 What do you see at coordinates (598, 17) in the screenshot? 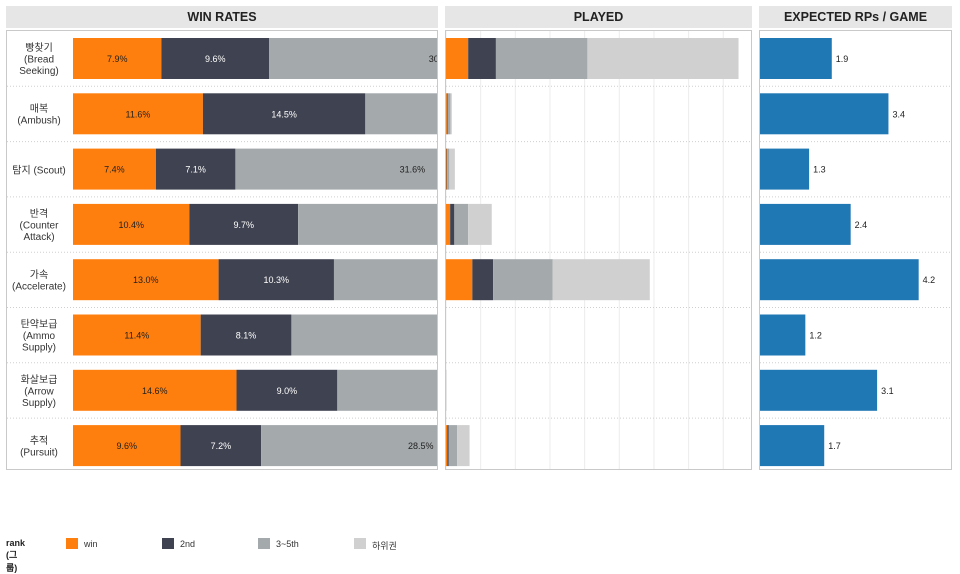
I see `played-header: PLAYED` at bounding box center [598, 17].